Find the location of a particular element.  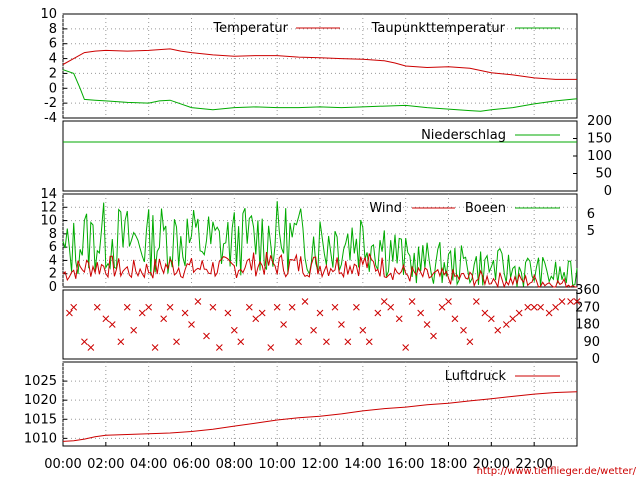

dewpoint-line is located at coordinates (320, 90).